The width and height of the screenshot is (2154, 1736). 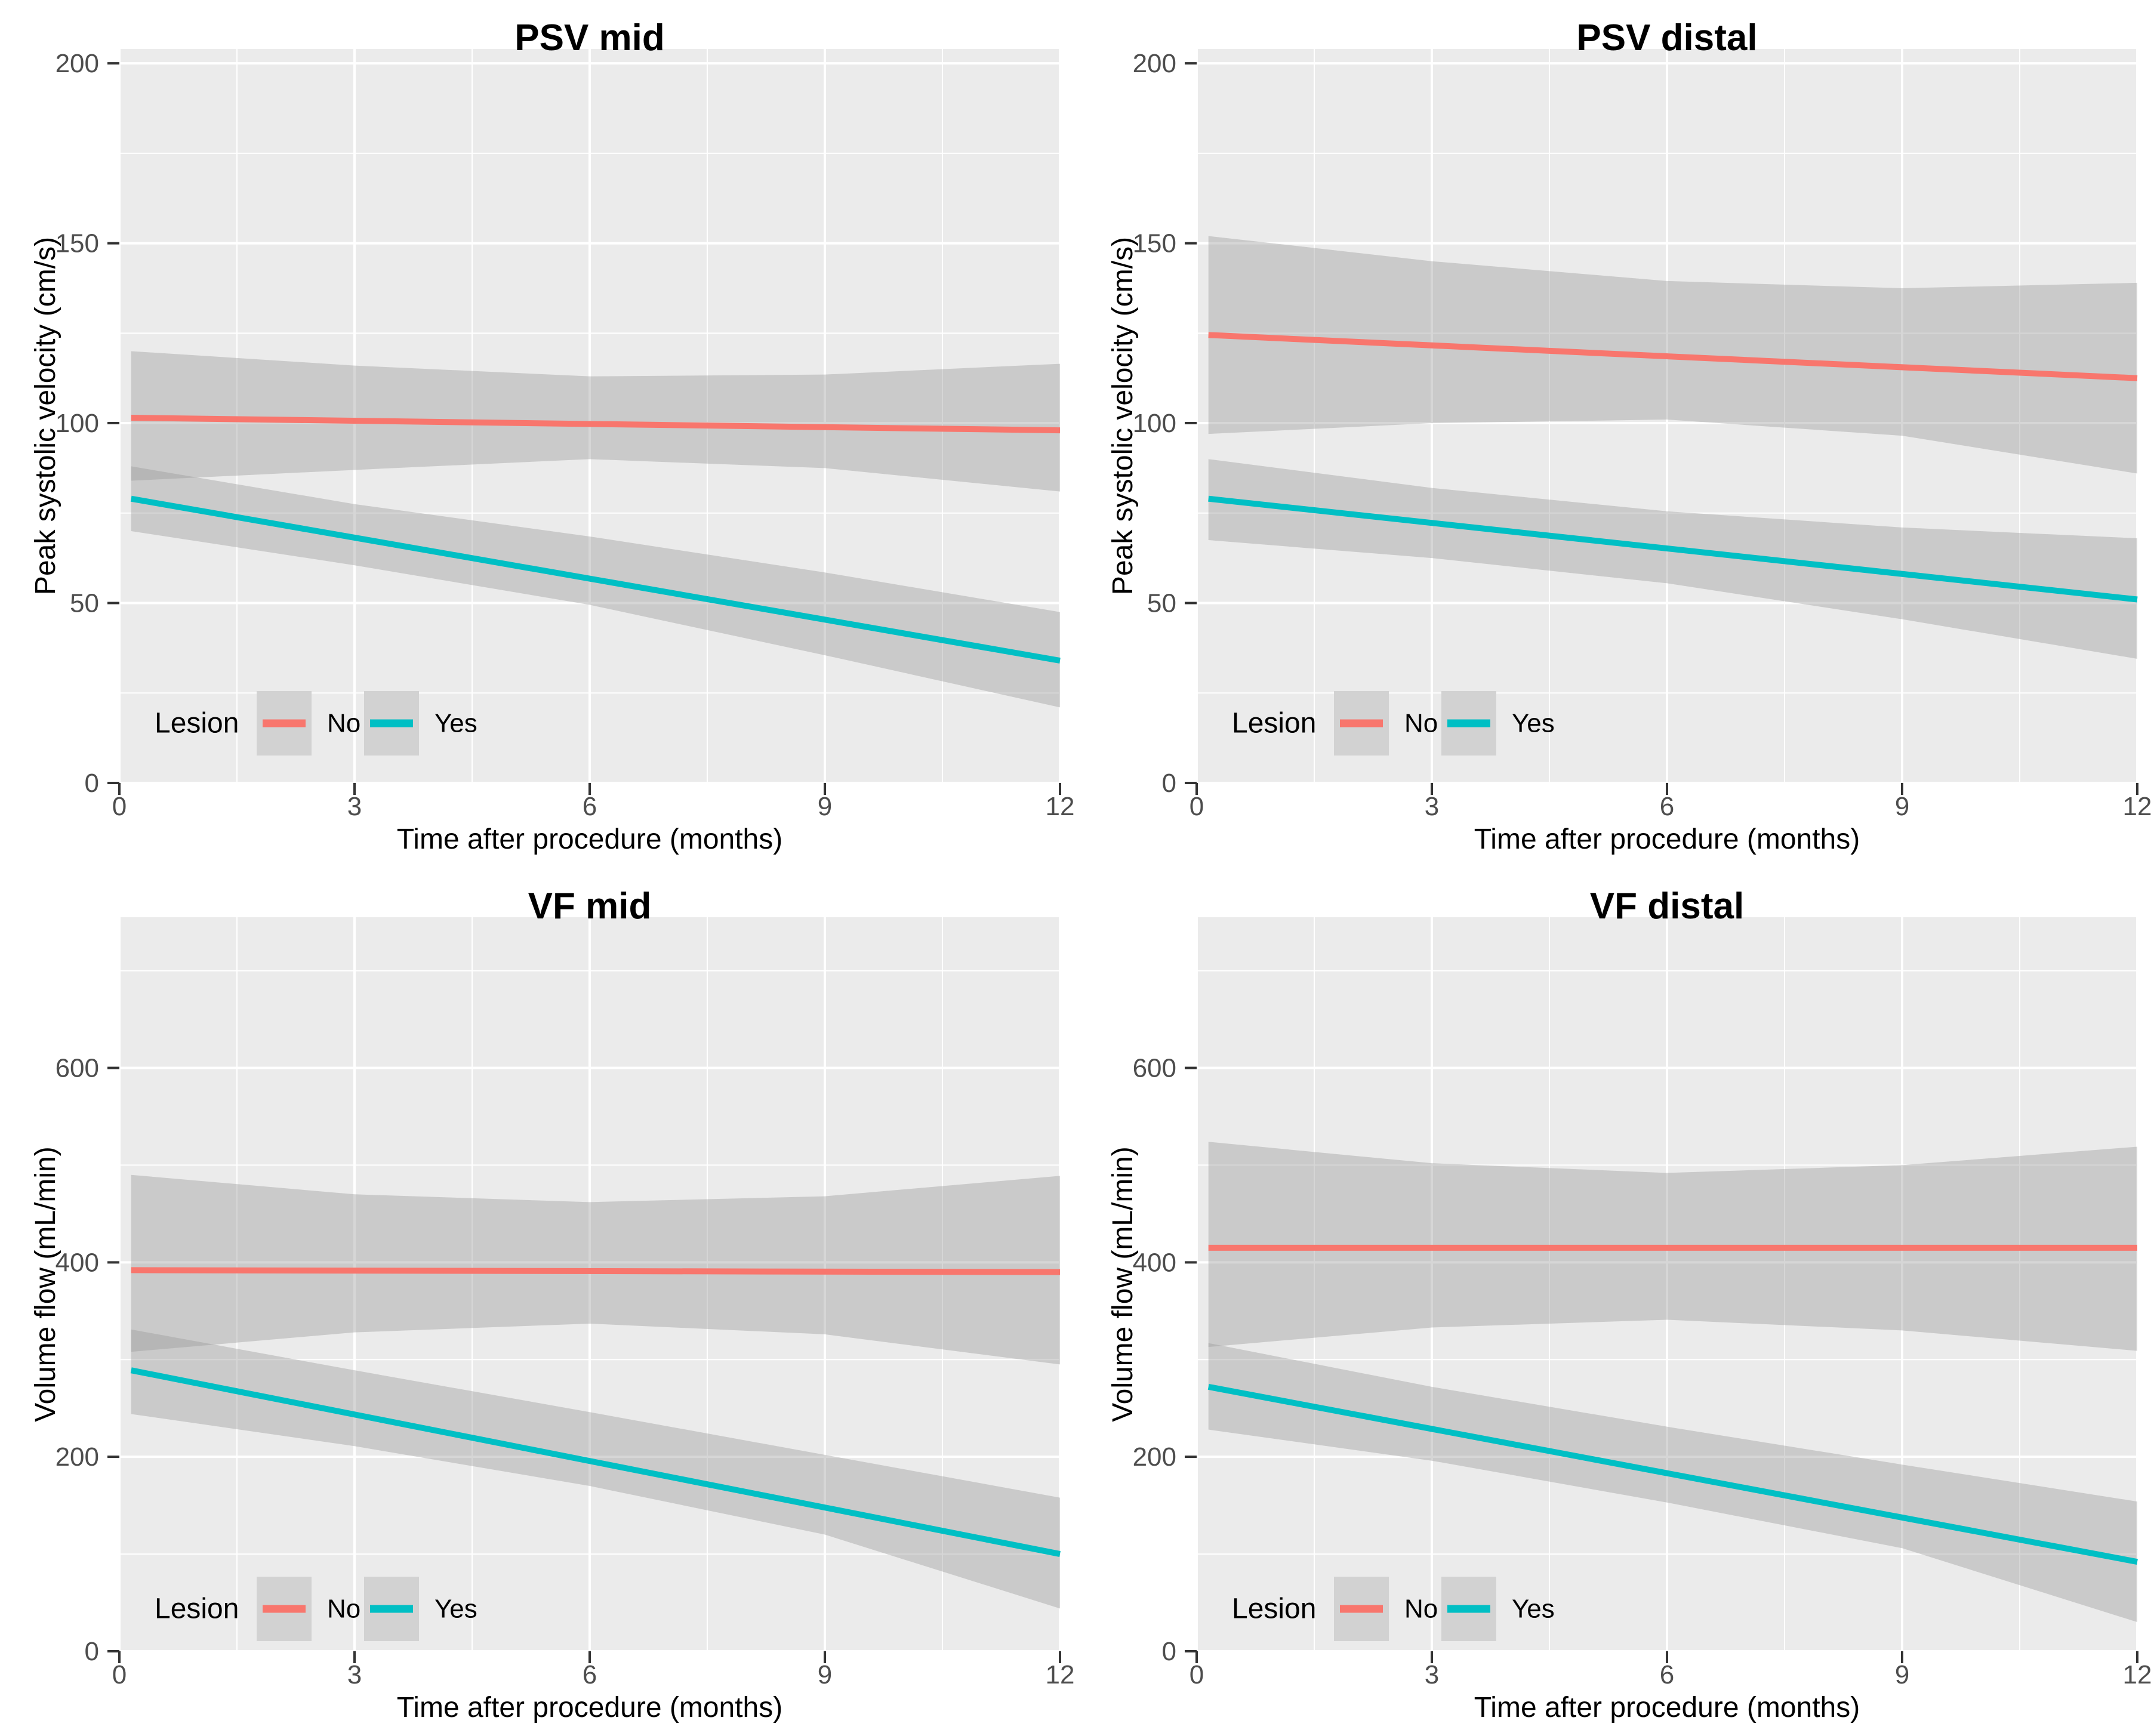 What do you see at coordinates (1154, 1457) in the screenshot?
I see `vf-distal-ytick-label-200: 200` at bounding box center [1154, 1457].